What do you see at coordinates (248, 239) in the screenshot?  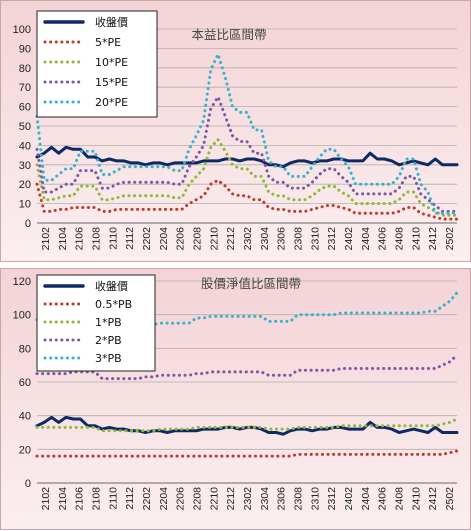 I see `pe-x-tick-label: 2302` at bounding box center [248, 239].